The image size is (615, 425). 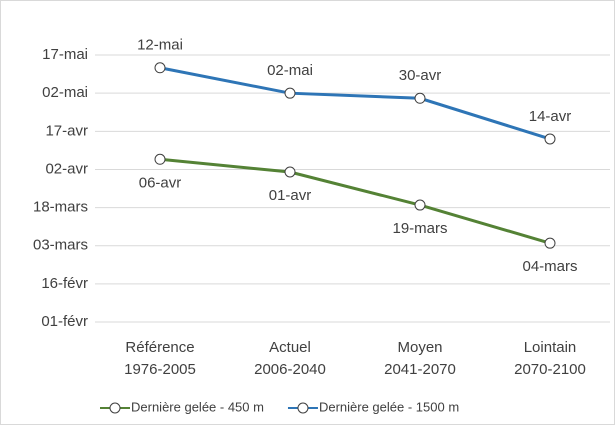 I want to click on y-tick-label: 01-févr, so click(x=64, y=321).